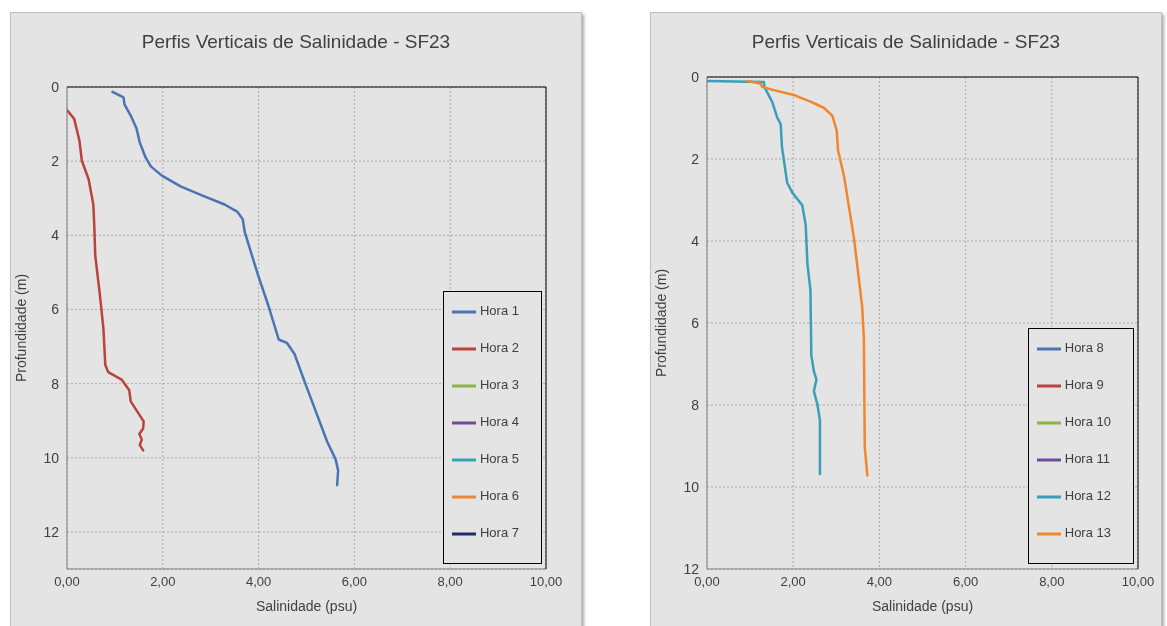  Describe the element at coordinates (1084, 348) in the screenshot. I see `legend-label: Hora 8` at that location.